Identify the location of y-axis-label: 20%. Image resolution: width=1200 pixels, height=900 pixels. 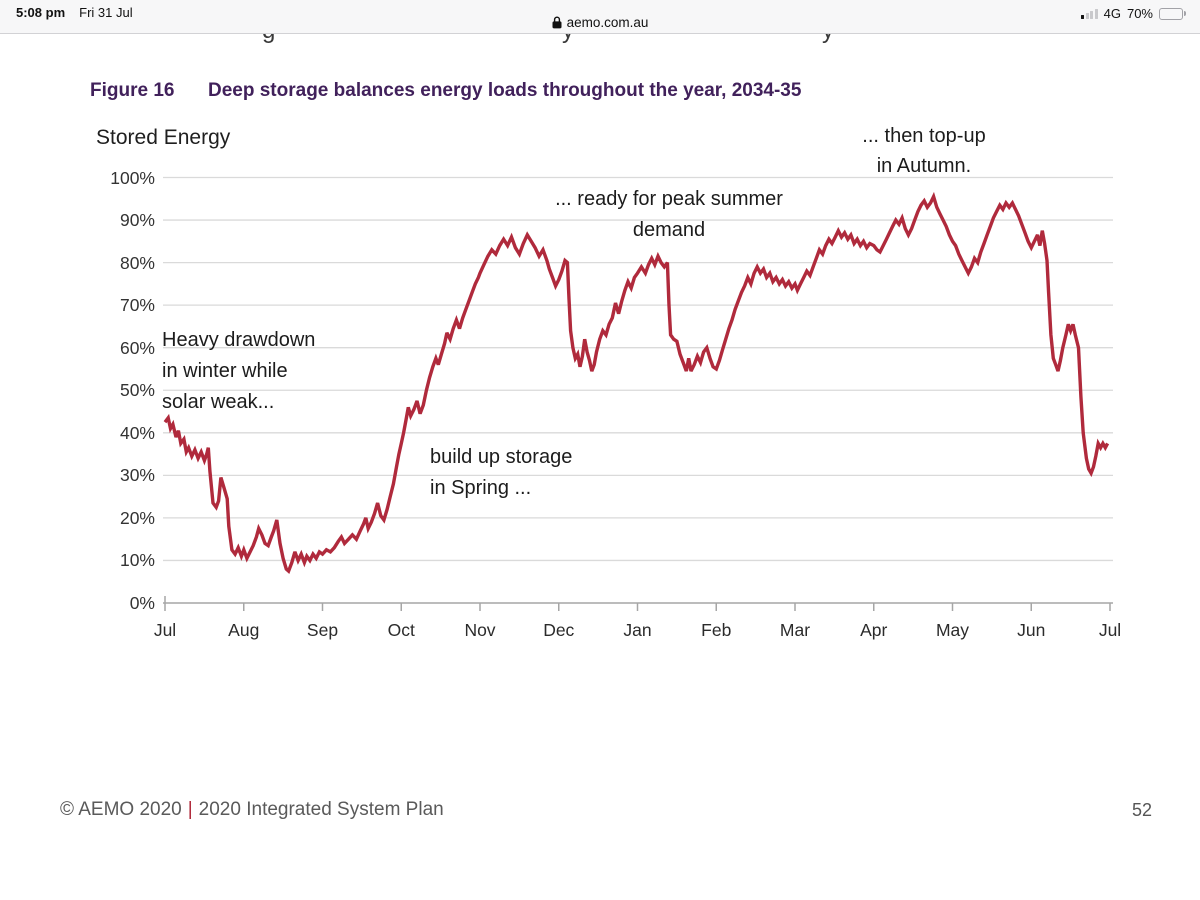
(137, 517).